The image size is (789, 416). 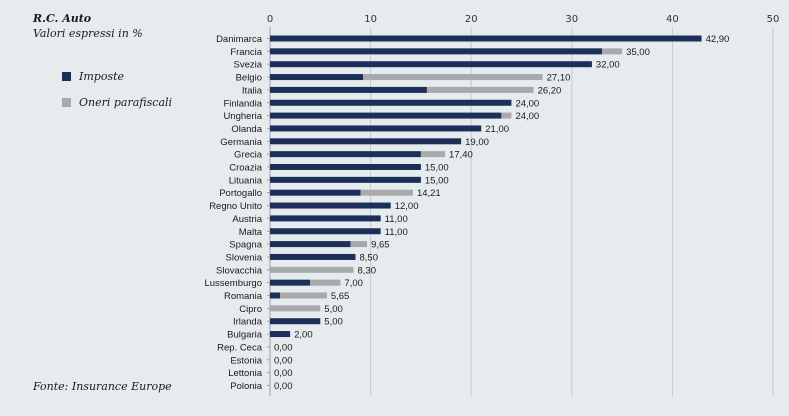 I want to click on value-label-polonia: 0,00, so click(x=283, y=386).